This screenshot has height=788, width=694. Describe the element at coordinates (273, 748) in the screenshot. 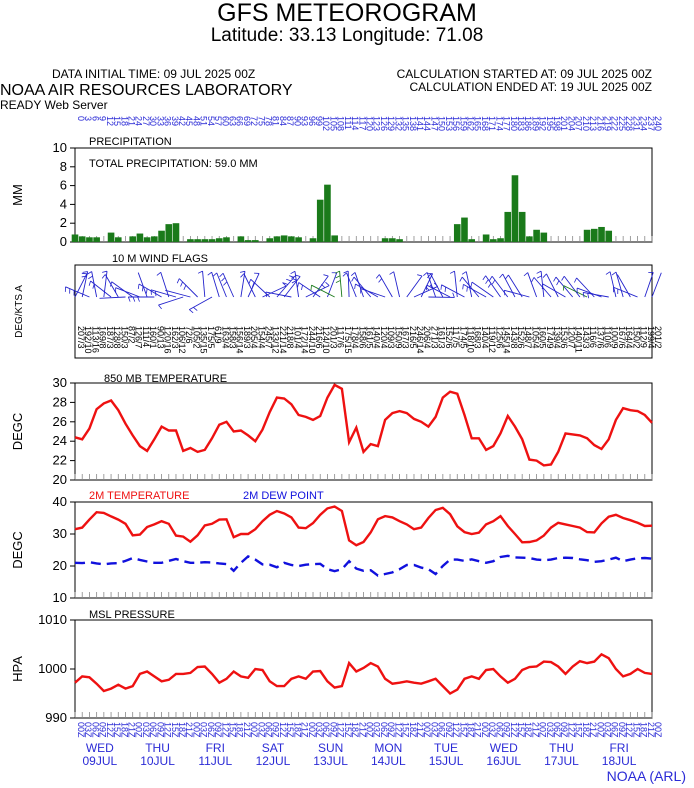

I see `day-label: SAT` at that location.